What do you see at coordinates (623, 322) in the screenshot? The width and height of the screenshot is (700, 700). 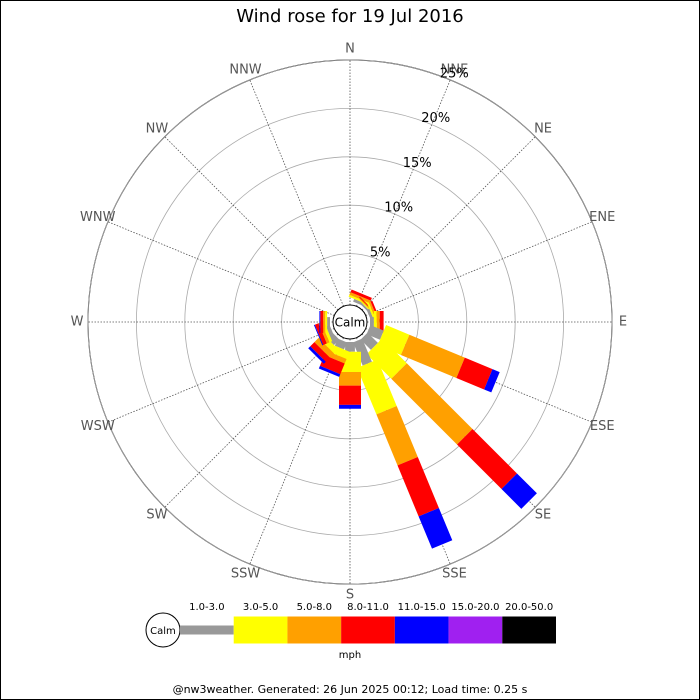 I see `direction-label: E` at bounding box center [623, 322].